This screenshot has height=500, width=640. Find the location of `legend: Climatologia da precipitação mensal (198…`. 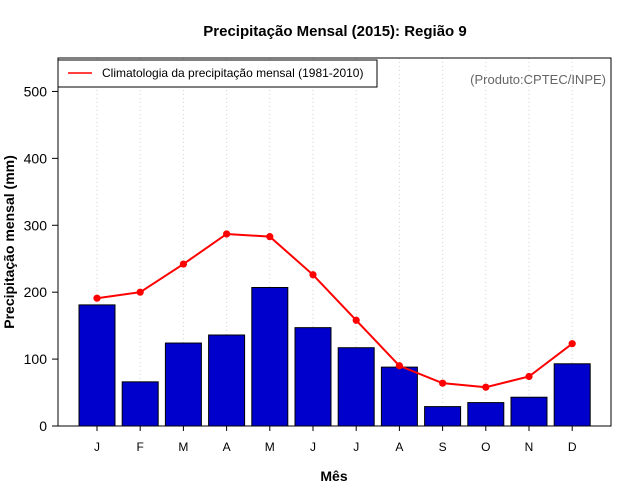

legend: Climatologia da precipitação mensal (198… is located at coordinates (217, 73).